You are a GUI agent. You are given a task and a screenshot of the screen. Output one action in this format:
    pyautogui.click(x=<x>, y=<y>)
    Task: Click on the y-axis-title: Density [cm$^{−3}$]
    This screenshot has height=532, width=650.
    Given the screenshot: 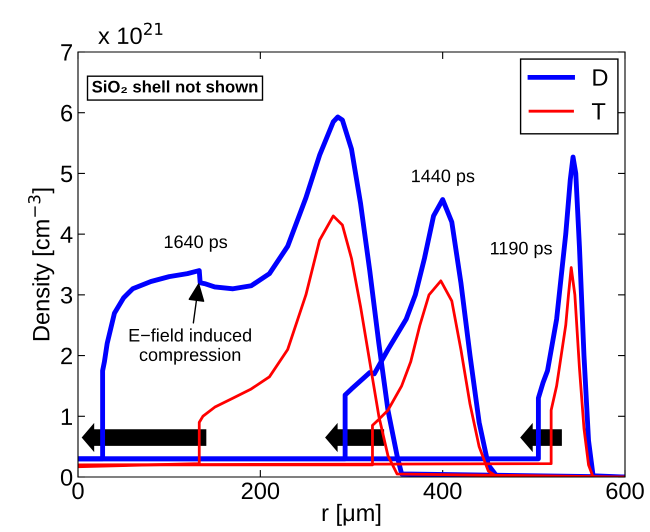 What is the action you would take?
    pyautogui.click(x=41, y=264)
    